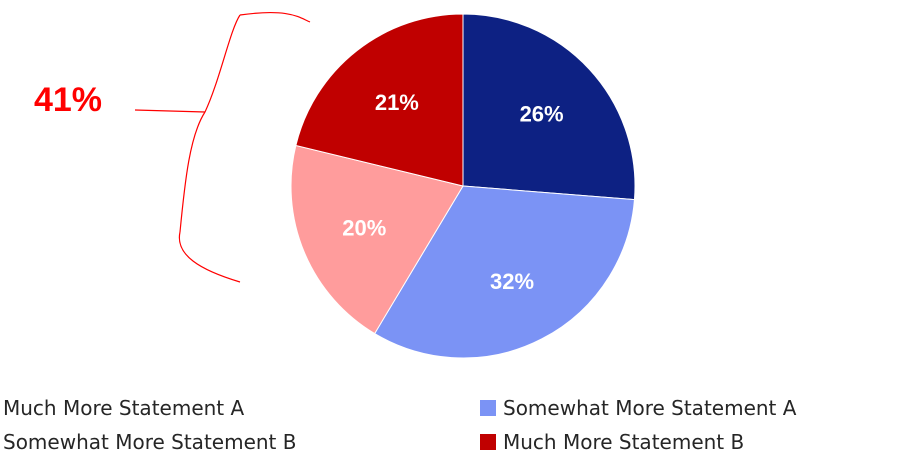 The image size is (920, 470). I want to click on slice-labels: 26% 32% 20% 21%, so click(452, 192).